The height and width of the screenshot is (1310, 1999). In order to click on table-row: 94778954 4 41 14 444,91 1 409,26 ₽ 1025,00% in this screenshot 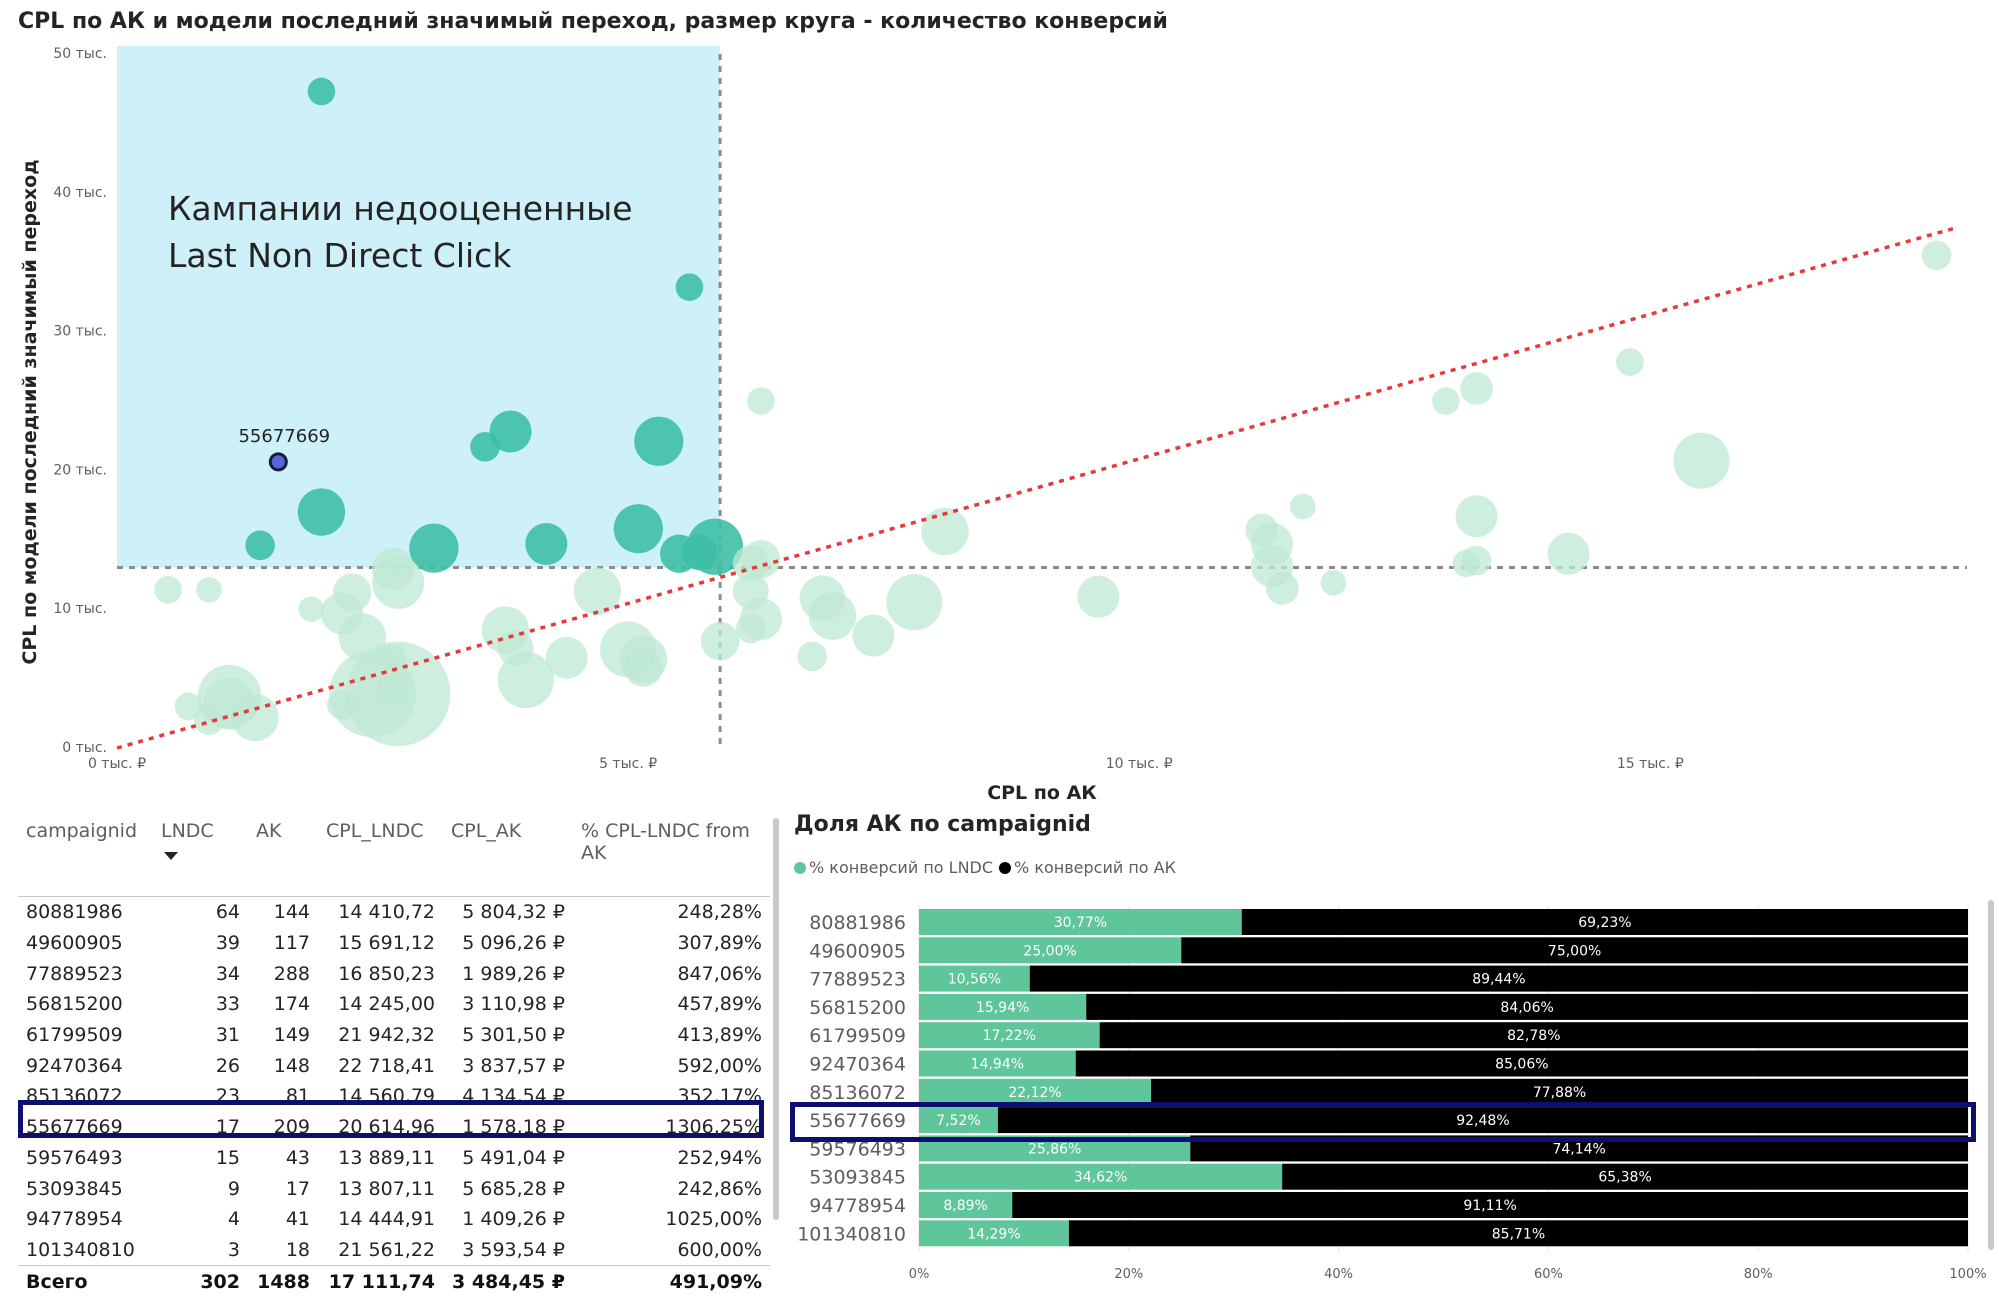, I will do `click(394, 1219)`.